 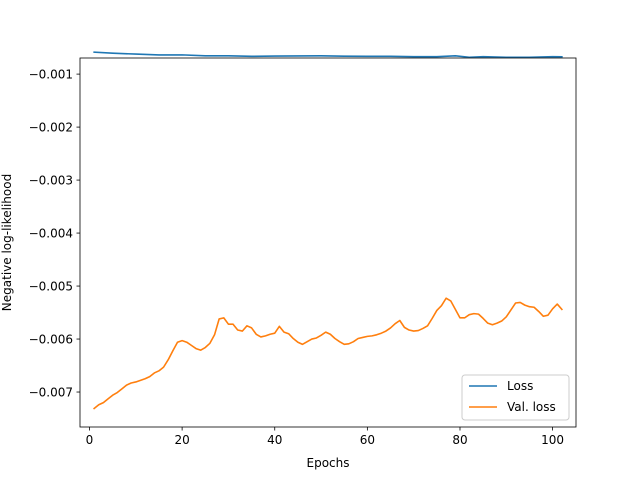 What do you see at coordinates (51, 340) in the screenshot?
I see `y-tick-label: −0.006` at bounding box center [51, 340].